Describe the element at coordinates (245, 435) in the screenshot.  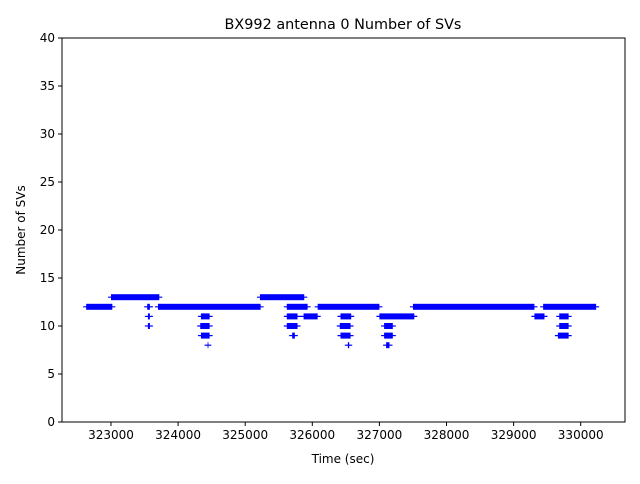
I see `x-tick-label: 325000` at that location.